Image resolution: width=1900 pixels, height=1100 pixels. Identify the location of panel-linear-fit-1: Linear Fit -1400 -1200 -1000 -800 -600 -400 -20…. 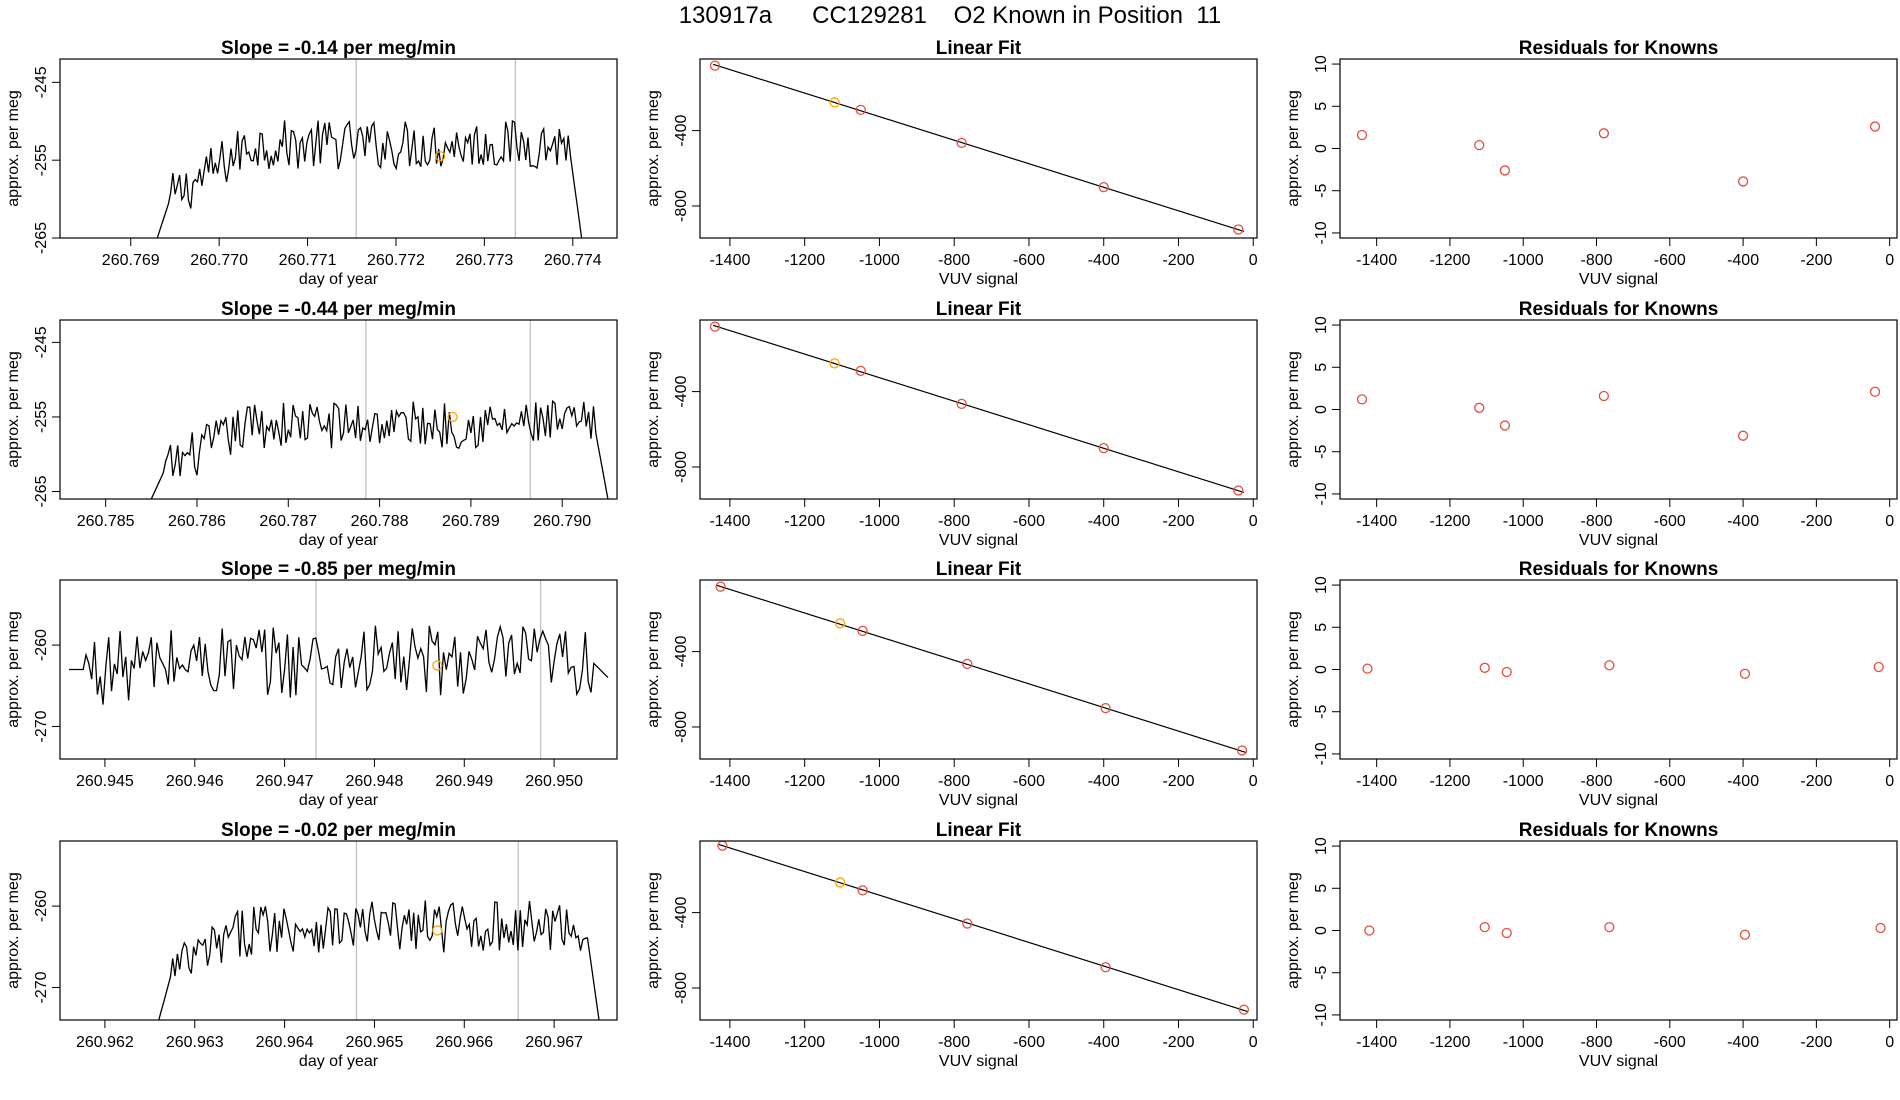
(951, 163).